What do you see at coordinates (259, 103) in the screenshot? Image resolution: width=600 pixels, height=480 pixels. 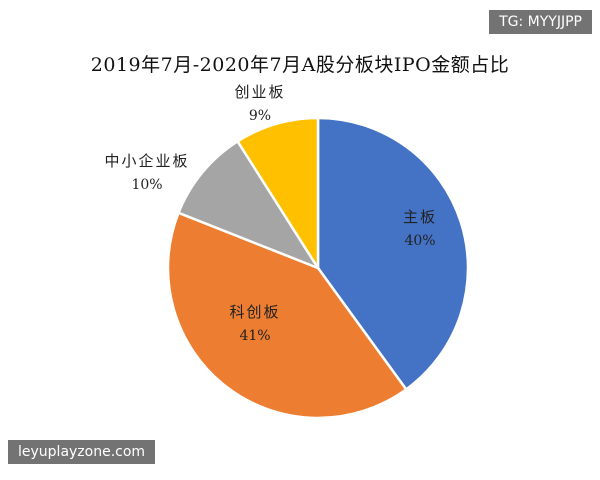 I see `label-chinext: 创业板 9%` at bounding box center [259, 103].